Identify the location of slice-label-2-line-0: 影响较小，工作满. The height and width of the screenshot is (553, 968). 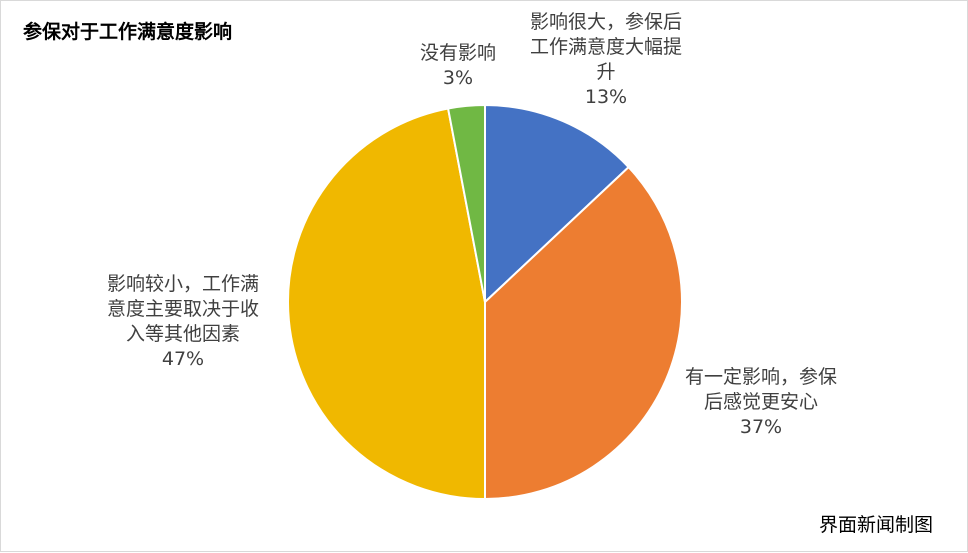
(182, 284).